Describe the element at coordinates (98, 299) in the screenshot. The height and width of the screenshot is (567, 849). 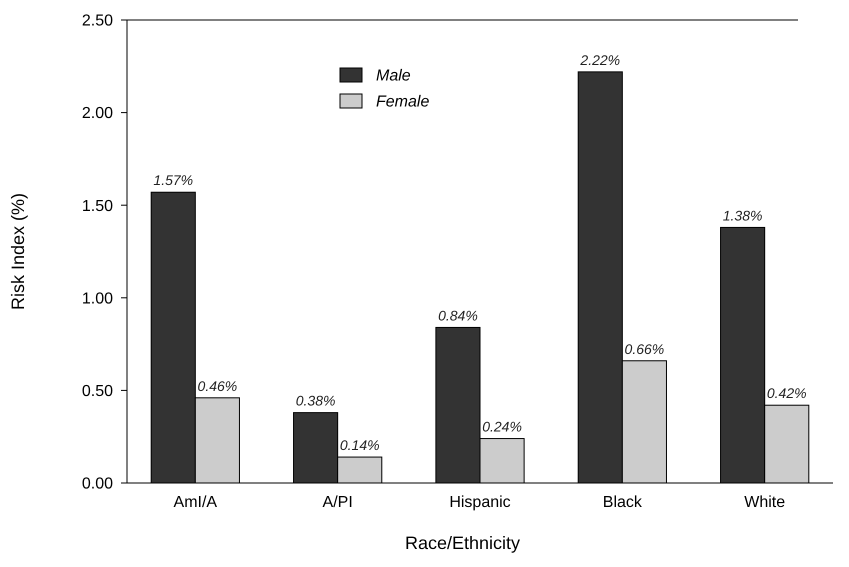
I see `y-tick-label: 1.00` at that location.